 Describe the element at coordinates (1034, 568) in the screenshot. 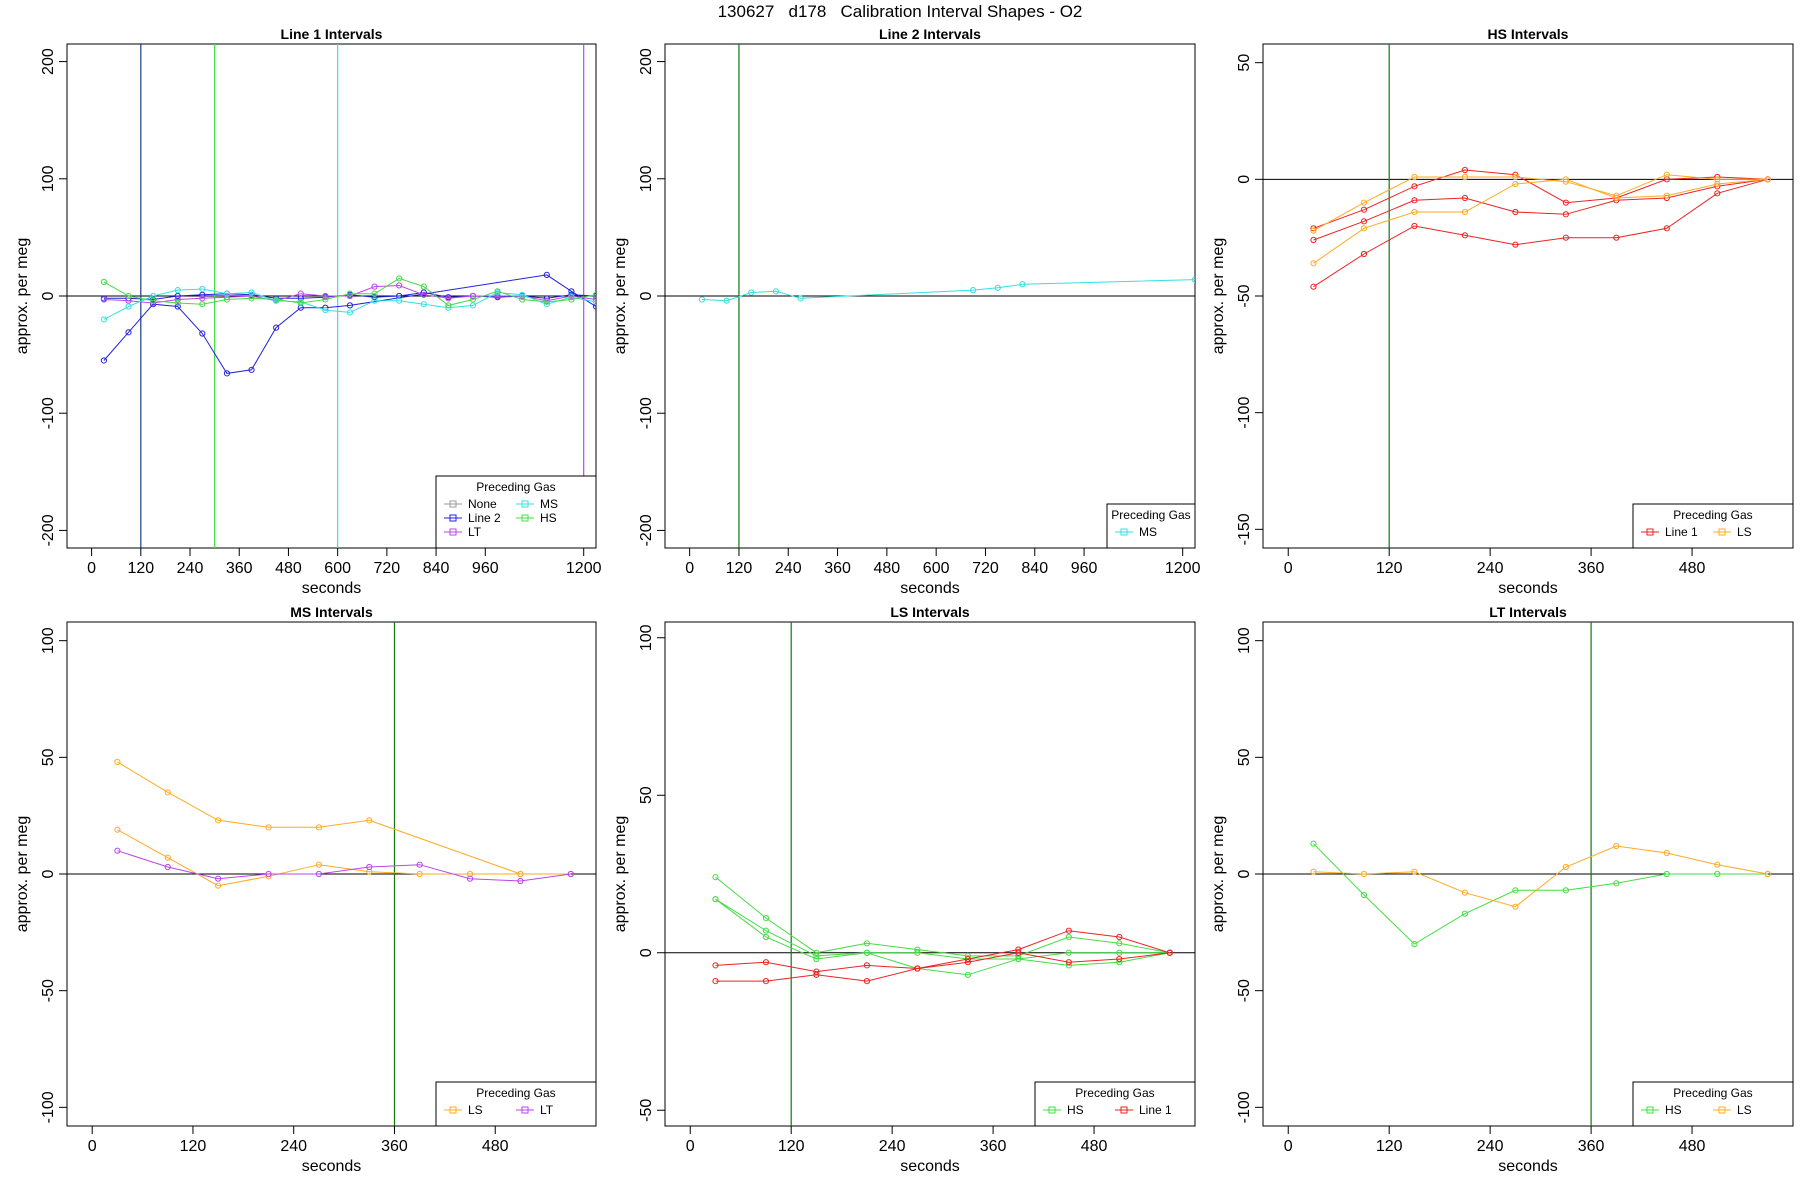

I see `x-tick-label: 840` at that location.